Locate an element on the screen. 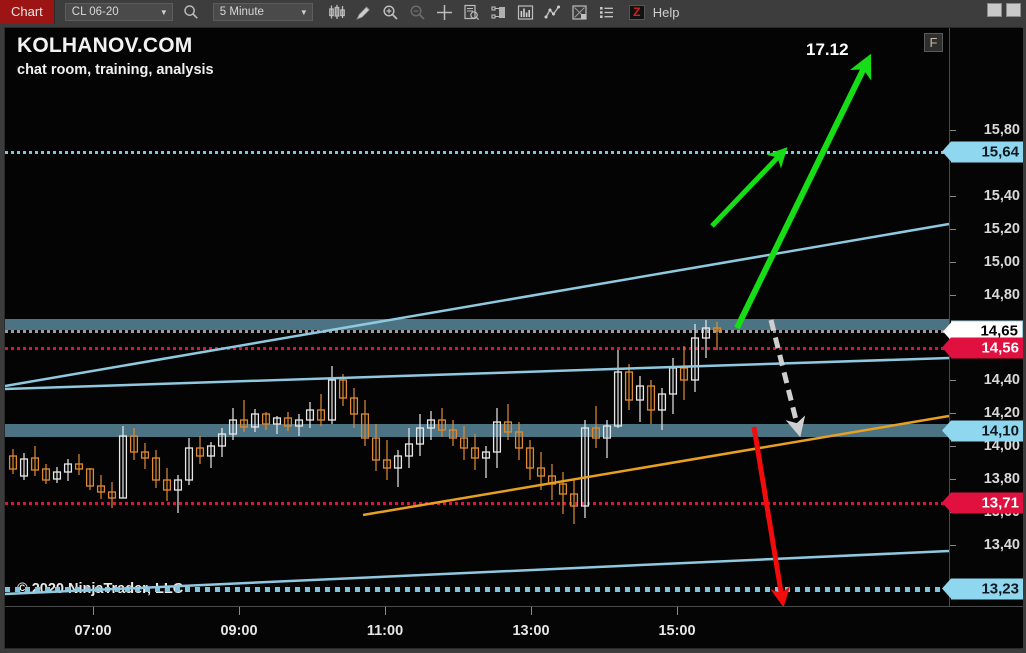  time-axis-label: 13:00 is located at coordinates (531, 631).